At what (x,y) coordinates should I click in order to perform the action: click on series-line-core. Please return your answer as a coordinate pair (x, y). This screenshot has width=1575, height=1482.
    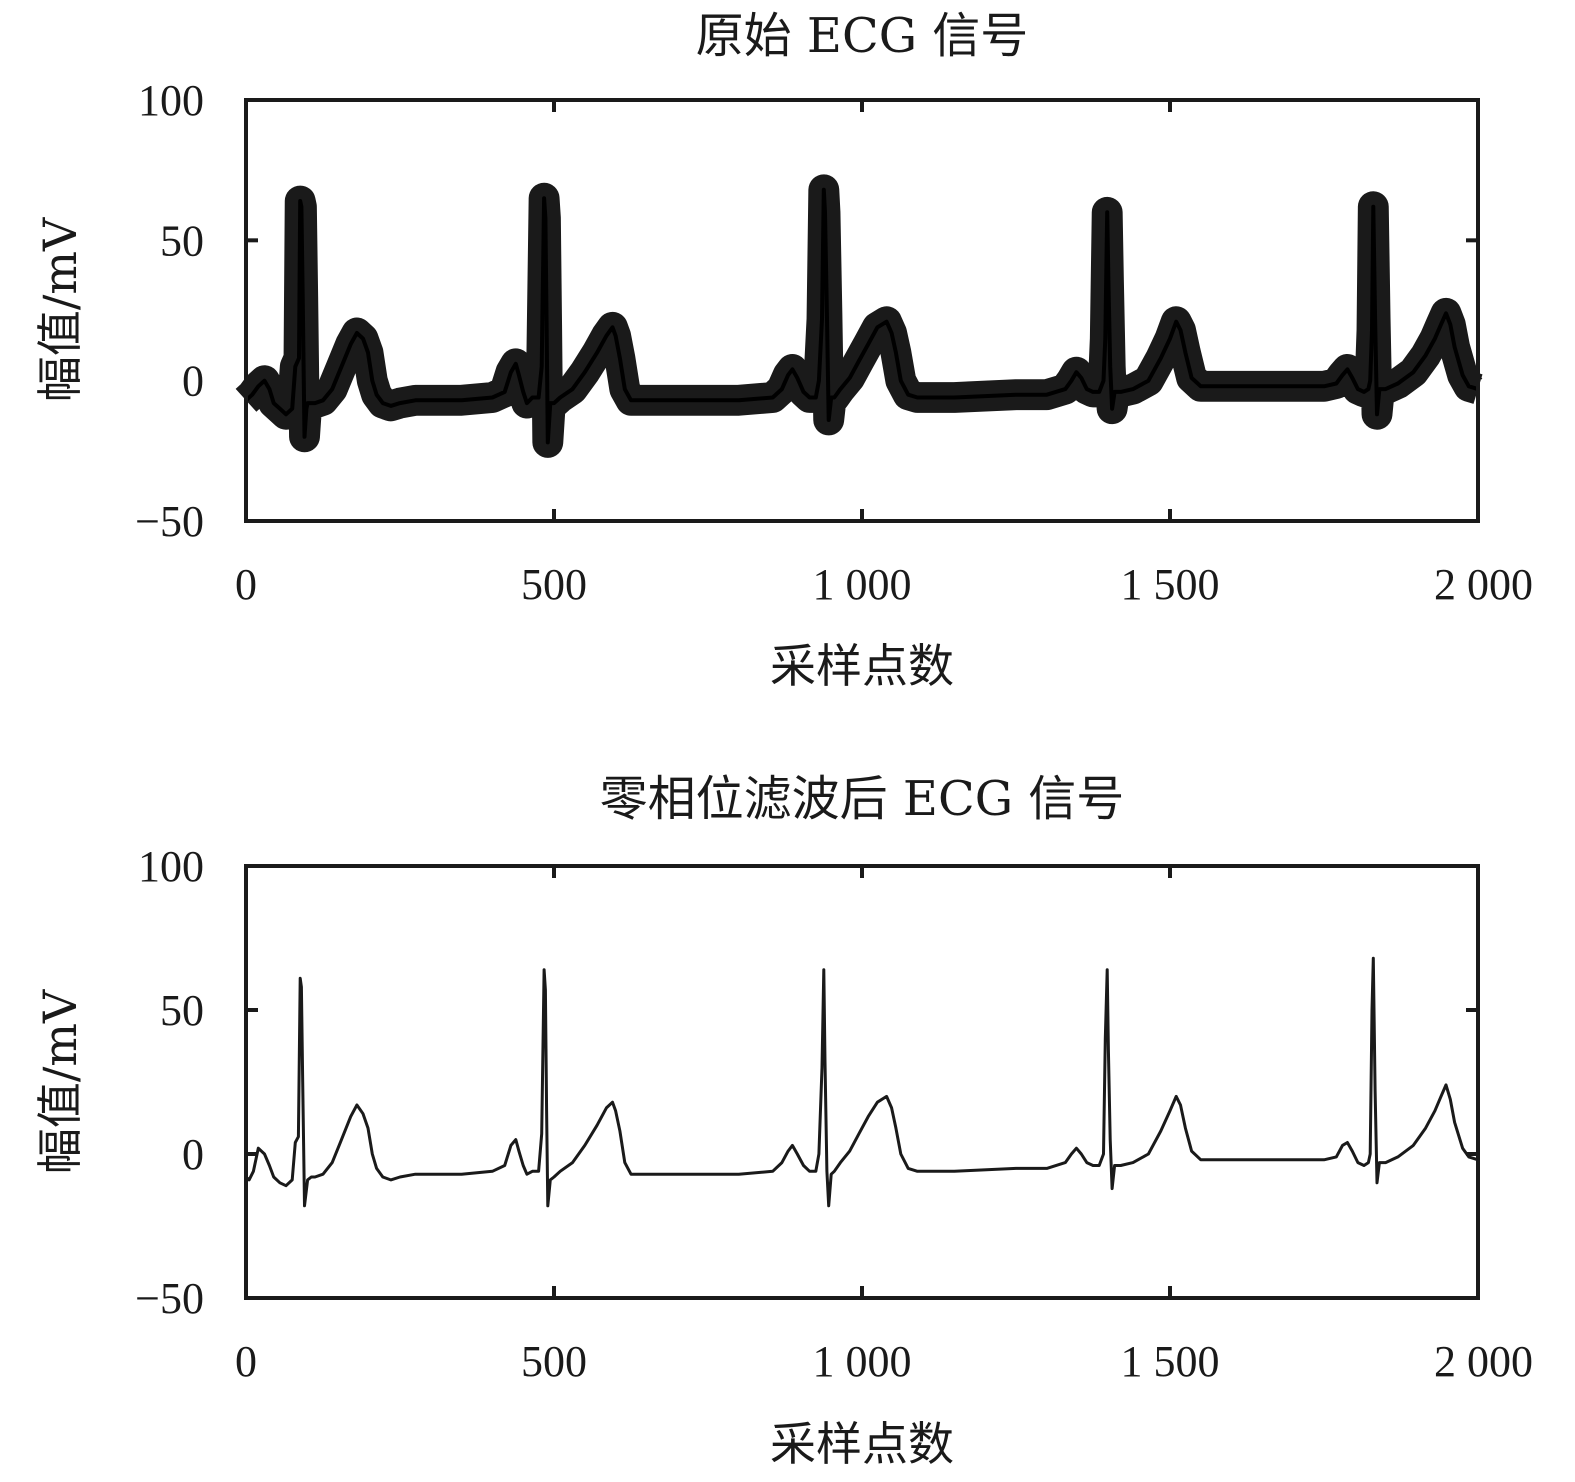
    Looking at the image, I should click on (861, 316).